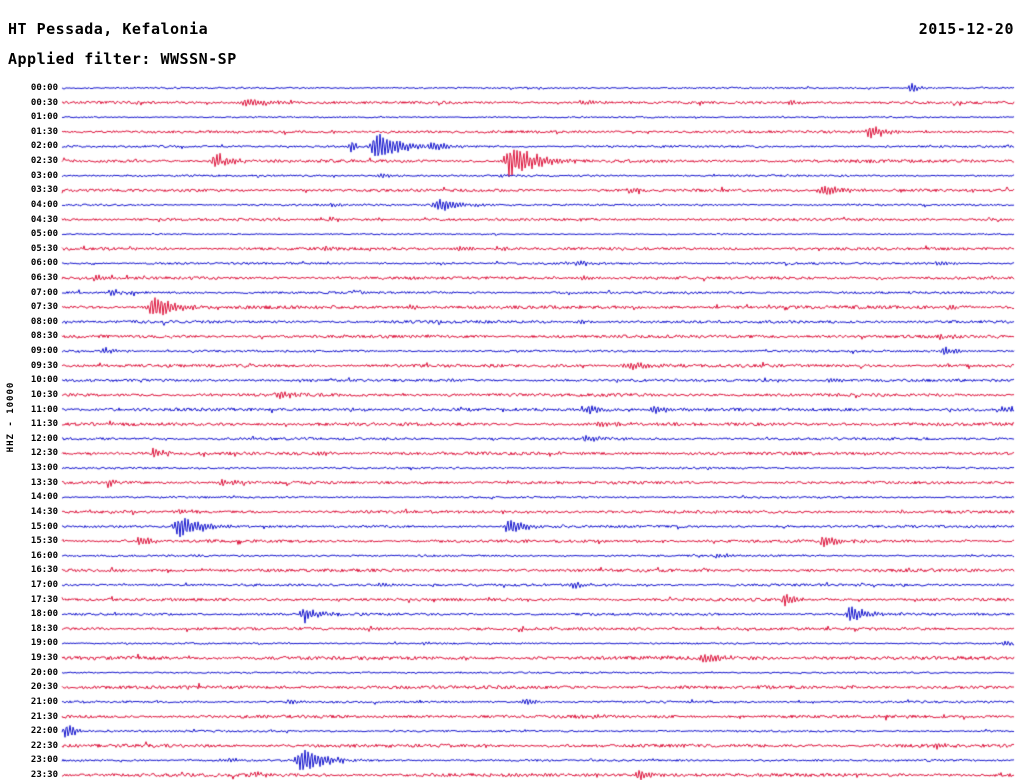  What do you see at coordinates (44, 409) in the screenshot?
I see `time-label: 11:00` at bounding box center [44, 409].